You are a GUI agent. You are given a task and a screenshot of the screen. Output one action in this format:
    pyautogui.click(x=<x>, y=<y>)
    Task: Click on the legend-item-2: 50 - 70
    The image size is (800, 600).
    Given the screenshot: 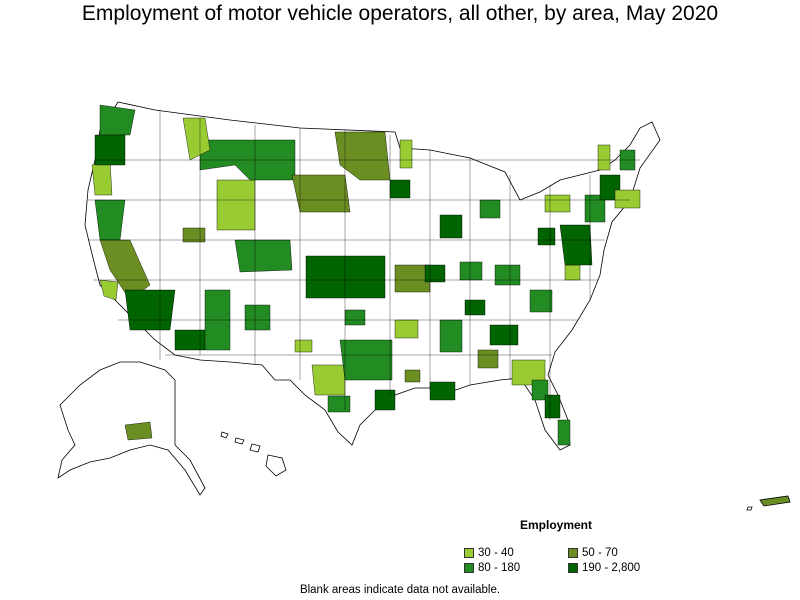 What is the action you would take?
    pyautogui.click(x=593, y=553)
    